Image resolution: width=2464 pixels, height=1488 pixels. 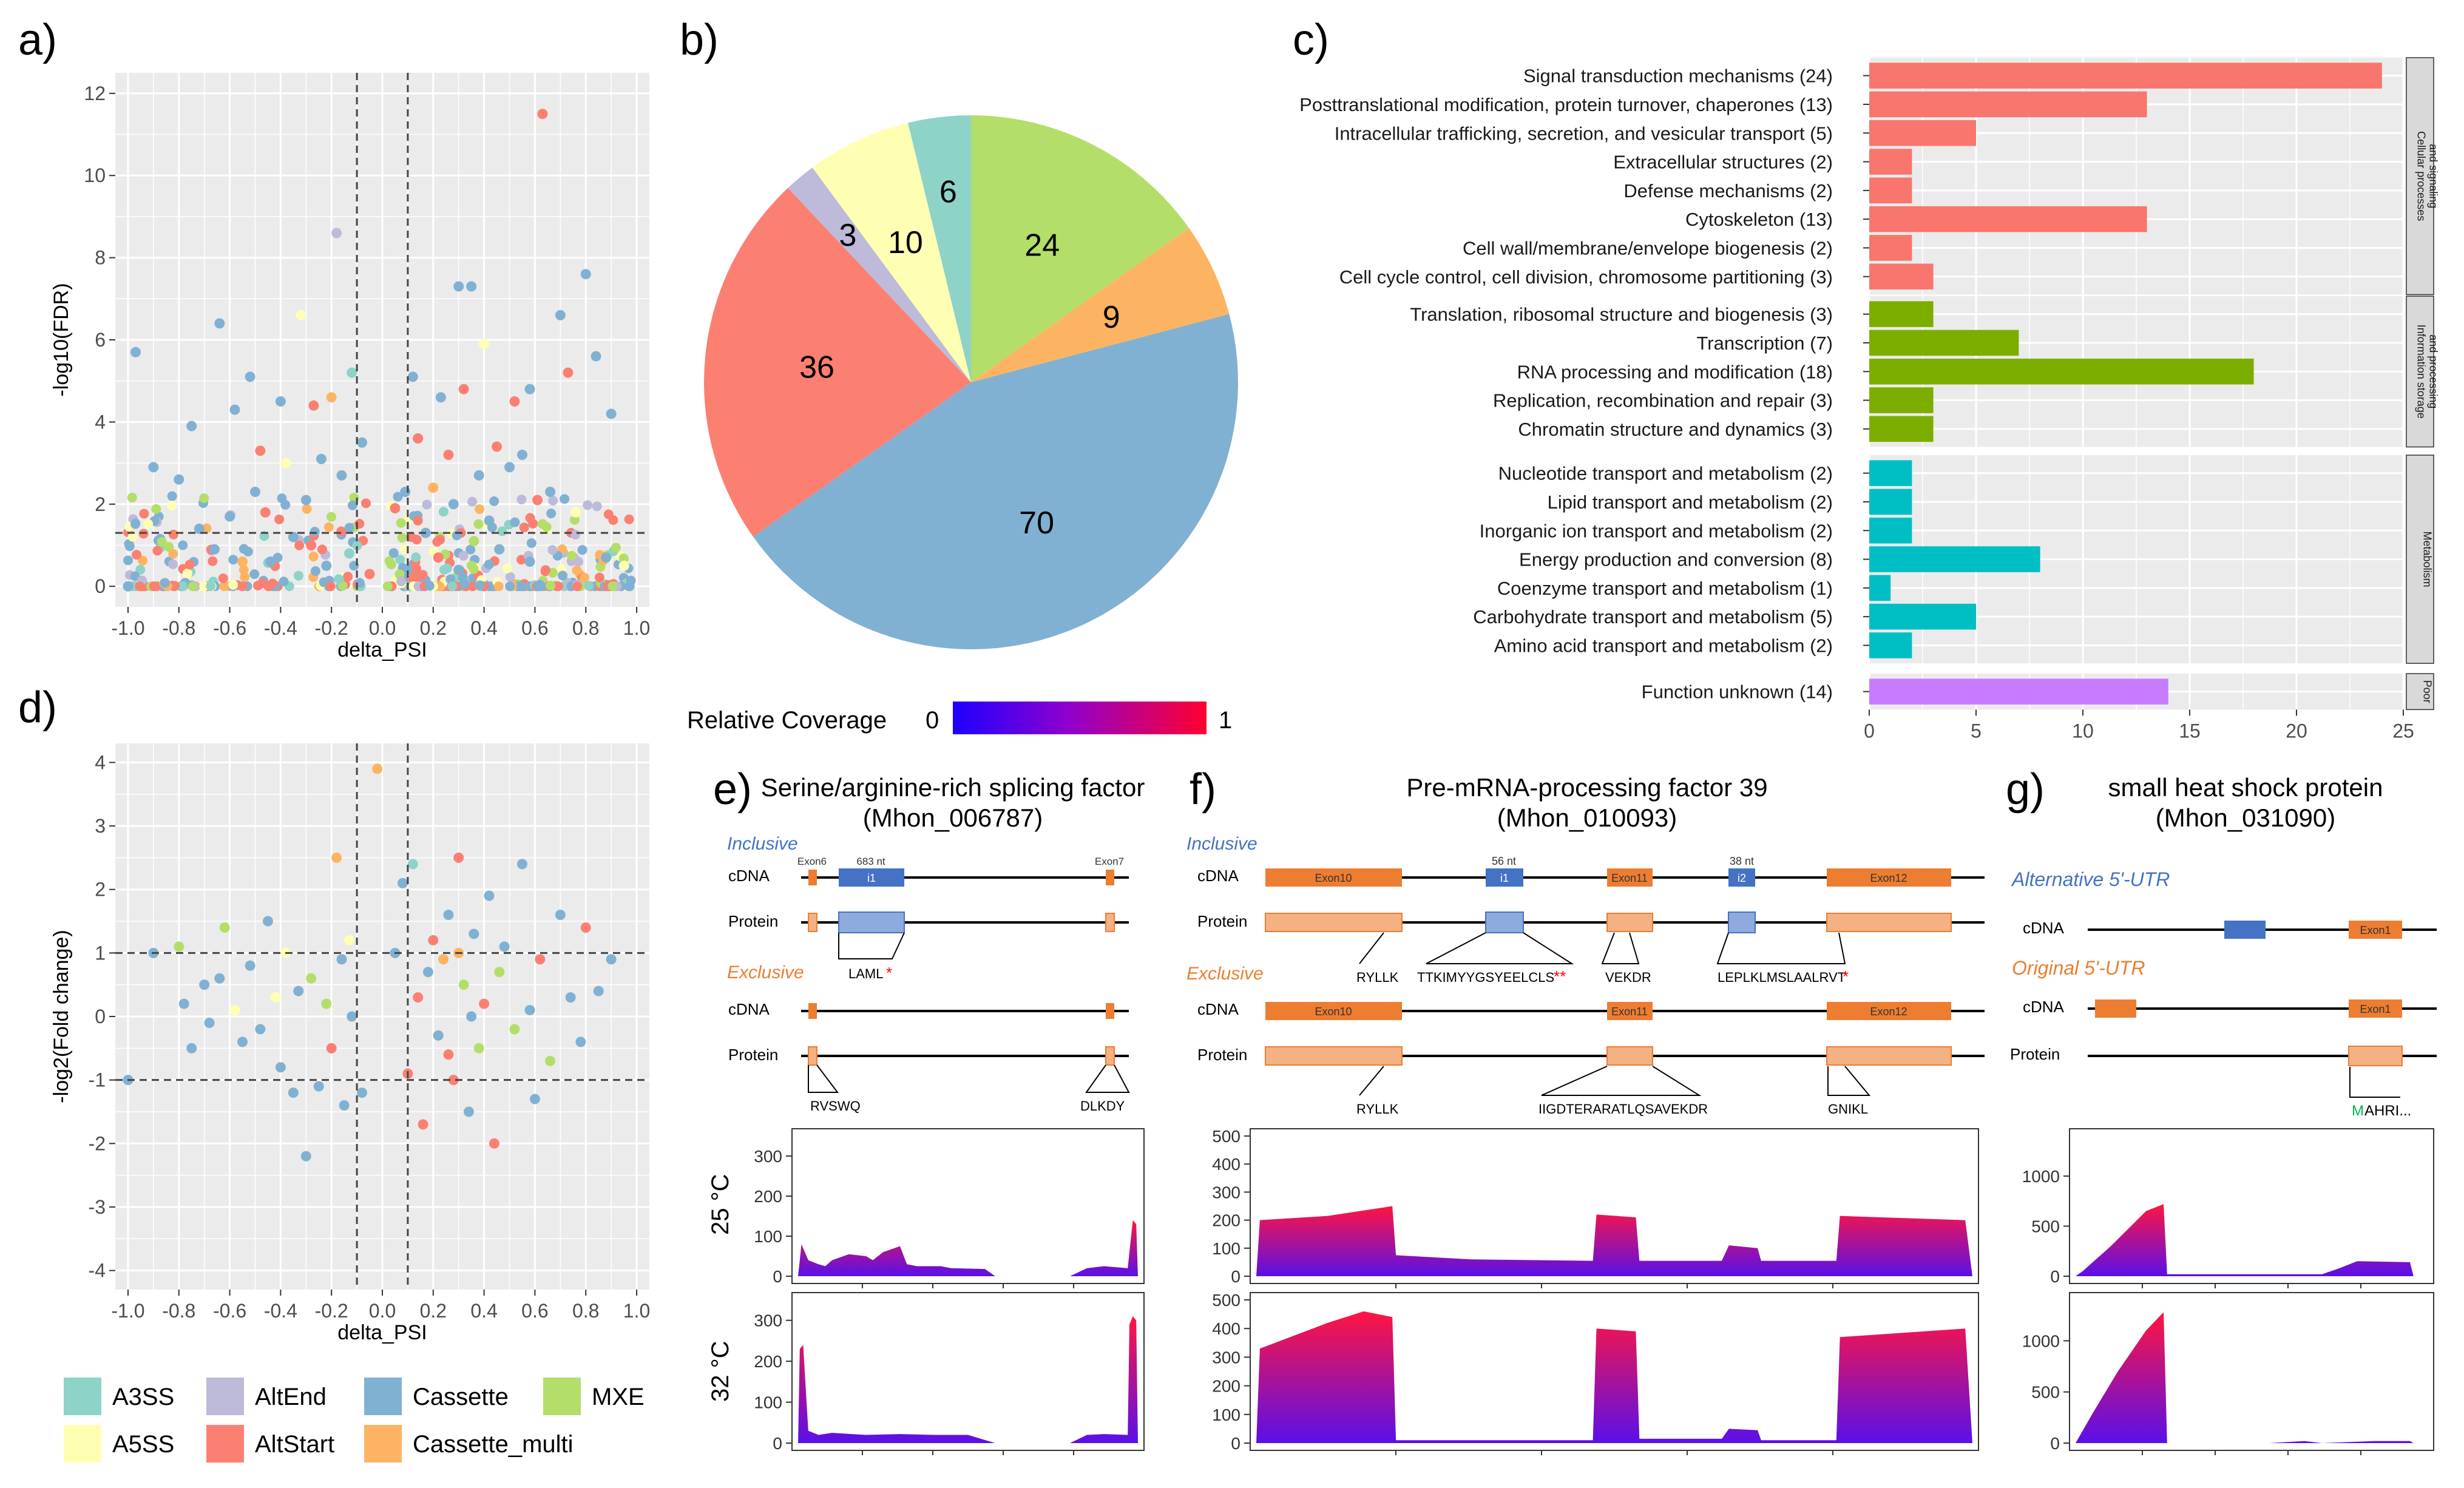 What do you see at coordinates (787, 720) in the screenshot?
I see `coverage-scale-label: Relative Coverage` at bounding box center [787, 720].